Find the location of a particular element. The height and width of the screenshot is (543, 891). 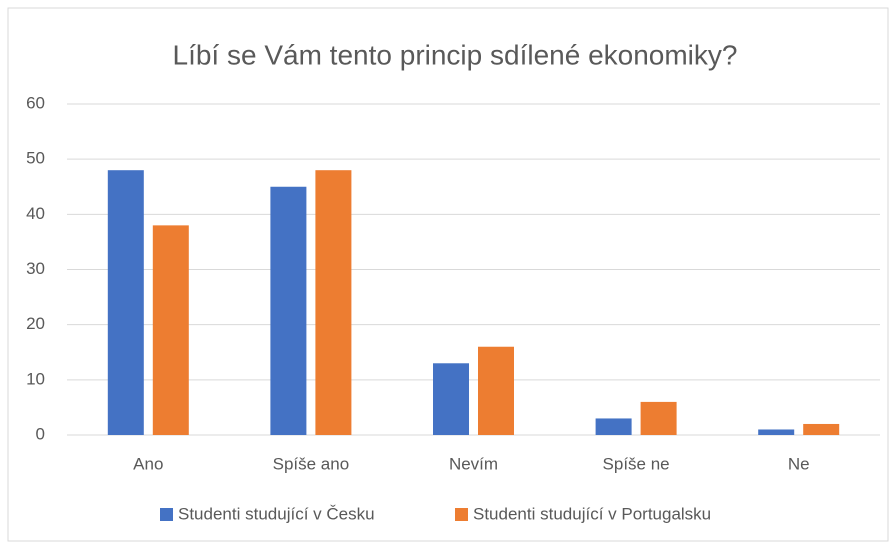

x-tick-label: Ne is located at coordinates (799, 463).